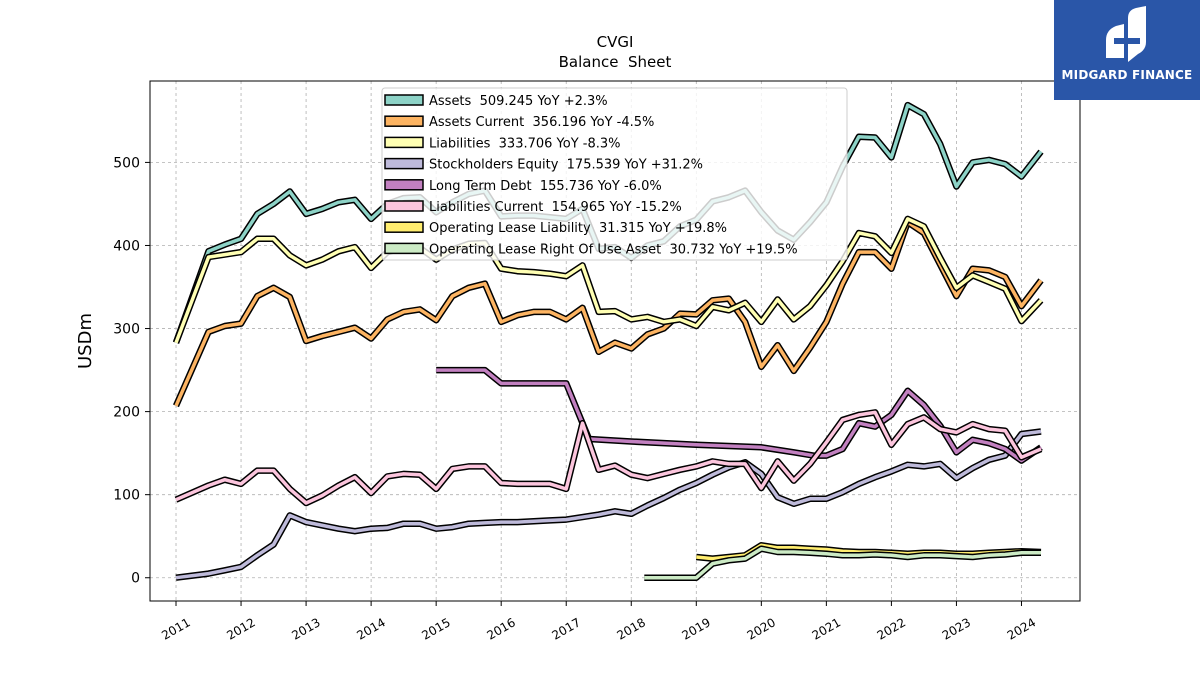  I want to click on x-tick-label: 2024, so click(1021, 628).